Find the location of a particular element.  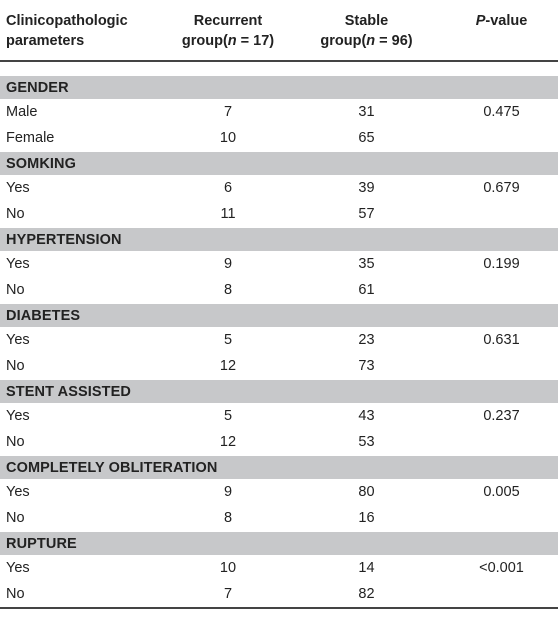

table-row: Yes 5 43 0.237 is located at coordinates (279, 416).